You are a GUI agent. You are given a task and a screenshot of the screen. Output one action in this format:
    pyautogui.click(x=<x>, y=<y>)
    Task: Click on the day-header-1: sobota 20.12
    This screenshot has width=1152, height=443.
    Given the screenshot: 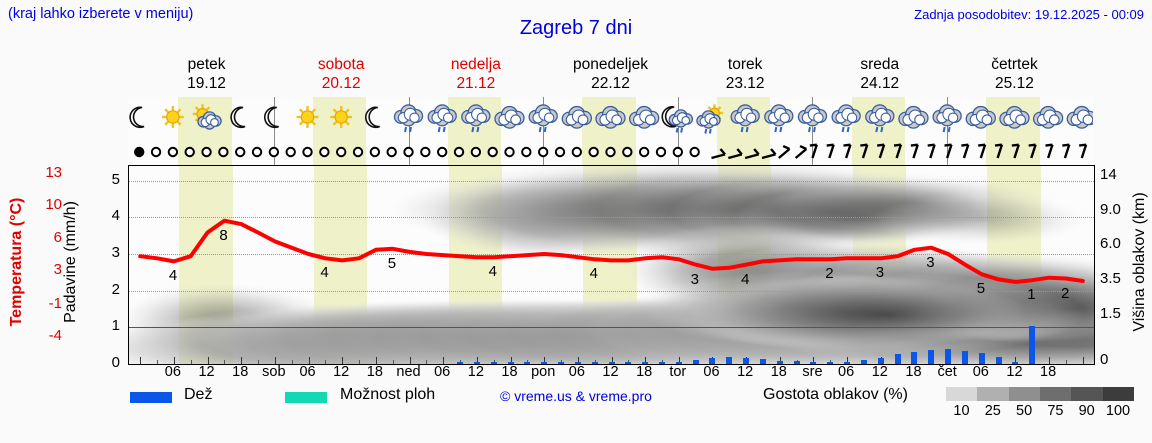 What is the action you would take?
    pyautogui.click(x=341, y=74)
    